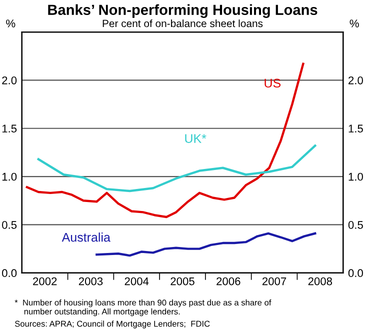  What do you see at coordinates (9, 128) in the screenshot?
I see `y-tick-label: 1.5` at bounding box center [9, 128].